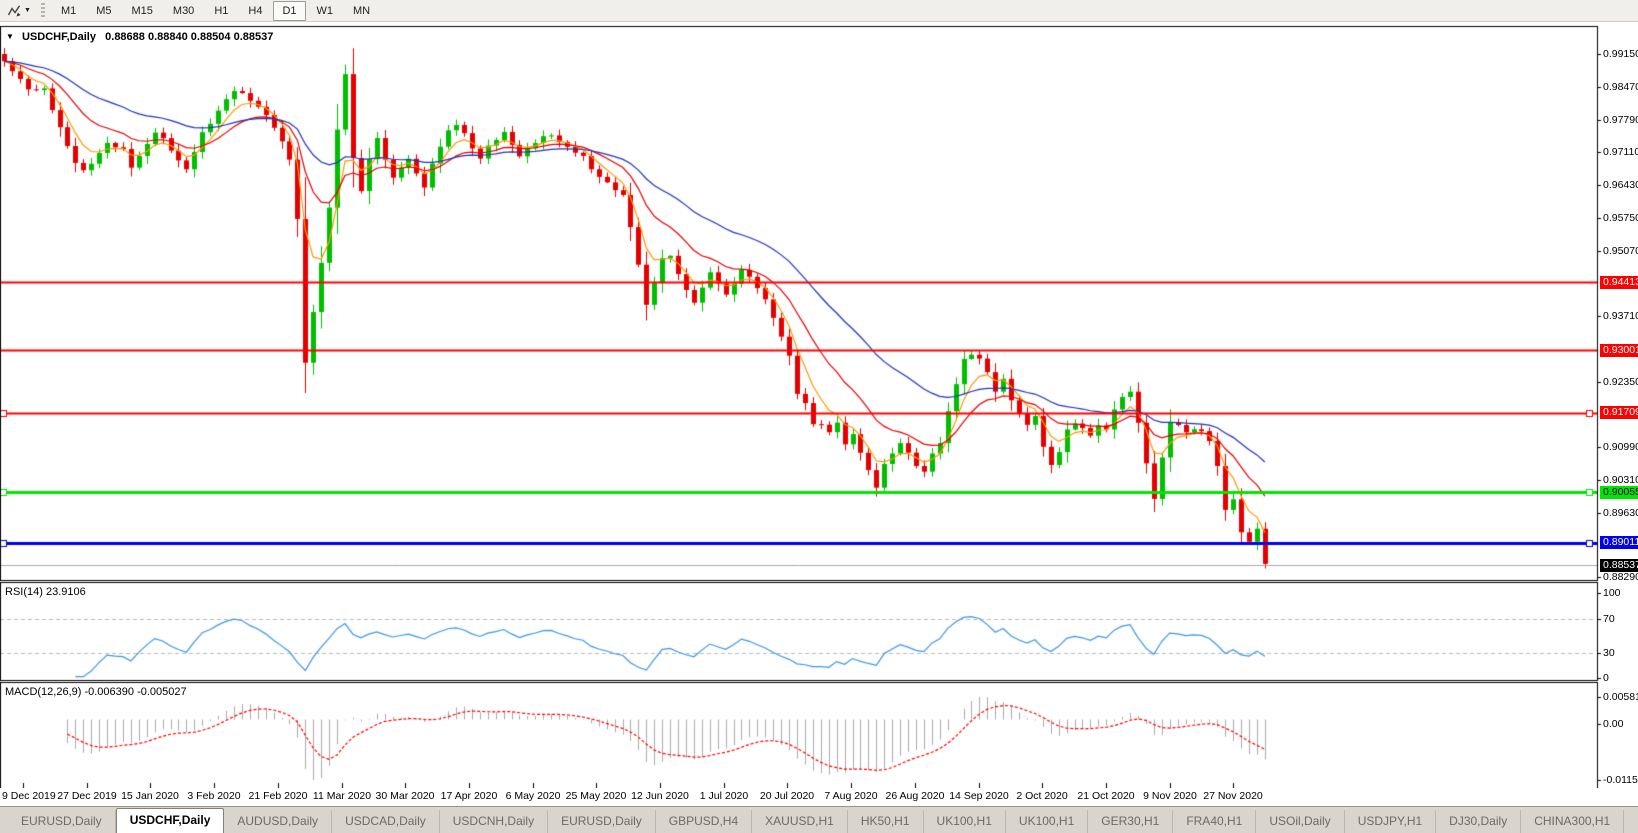 The height and width of the screenshot is (833, 1638). I want to click on timeframe-buttons: M1 M5 M15 M30 H1 H4 D1 W1 MN, so click(215, 10).